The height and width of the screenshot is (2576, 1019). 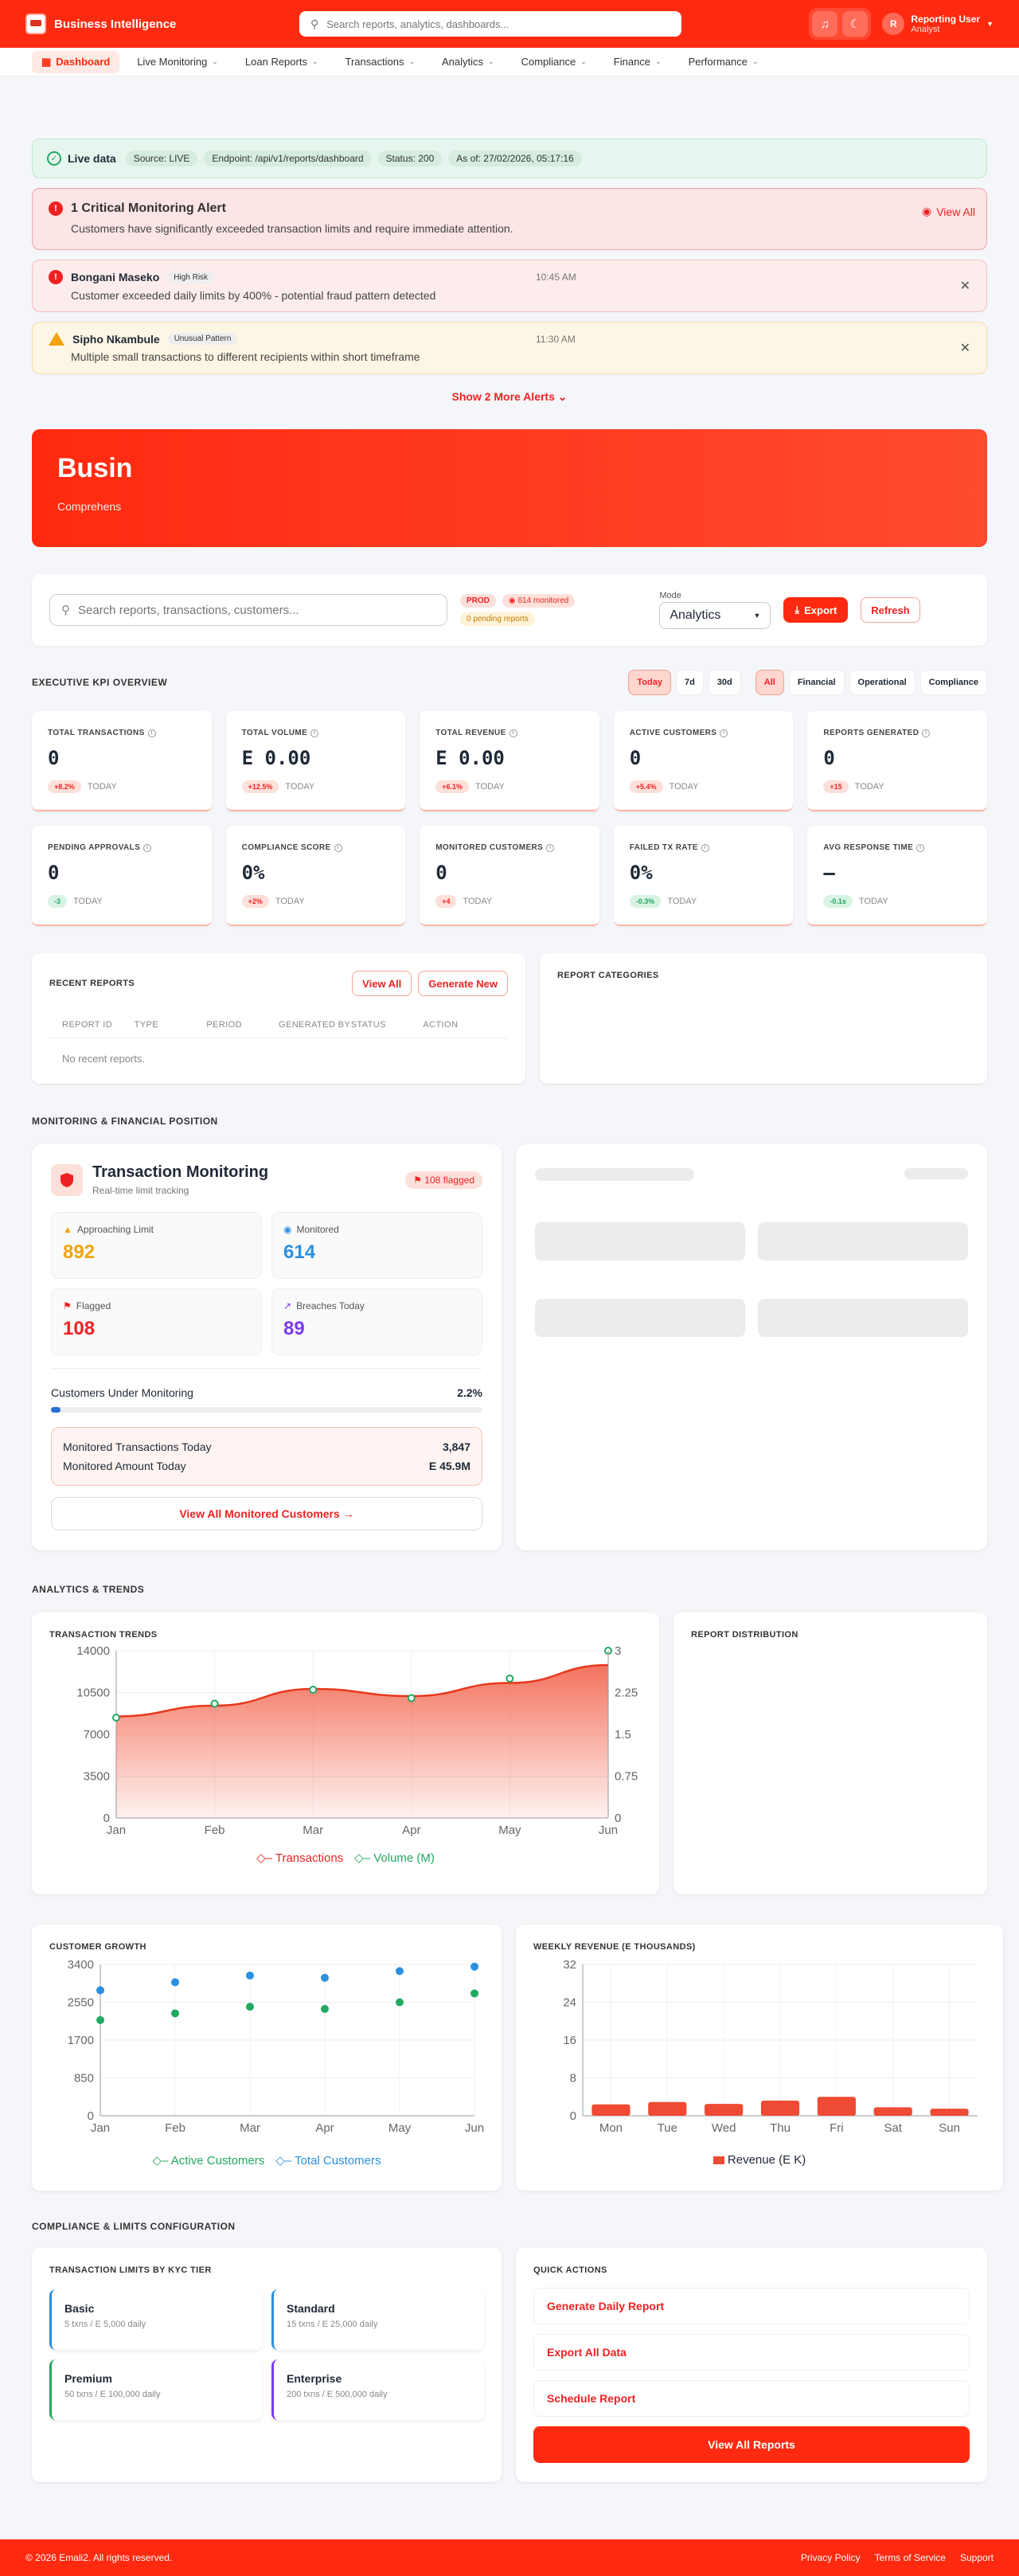 I want to click on empty-state: No recent reports., so click(x=104, y=1059).